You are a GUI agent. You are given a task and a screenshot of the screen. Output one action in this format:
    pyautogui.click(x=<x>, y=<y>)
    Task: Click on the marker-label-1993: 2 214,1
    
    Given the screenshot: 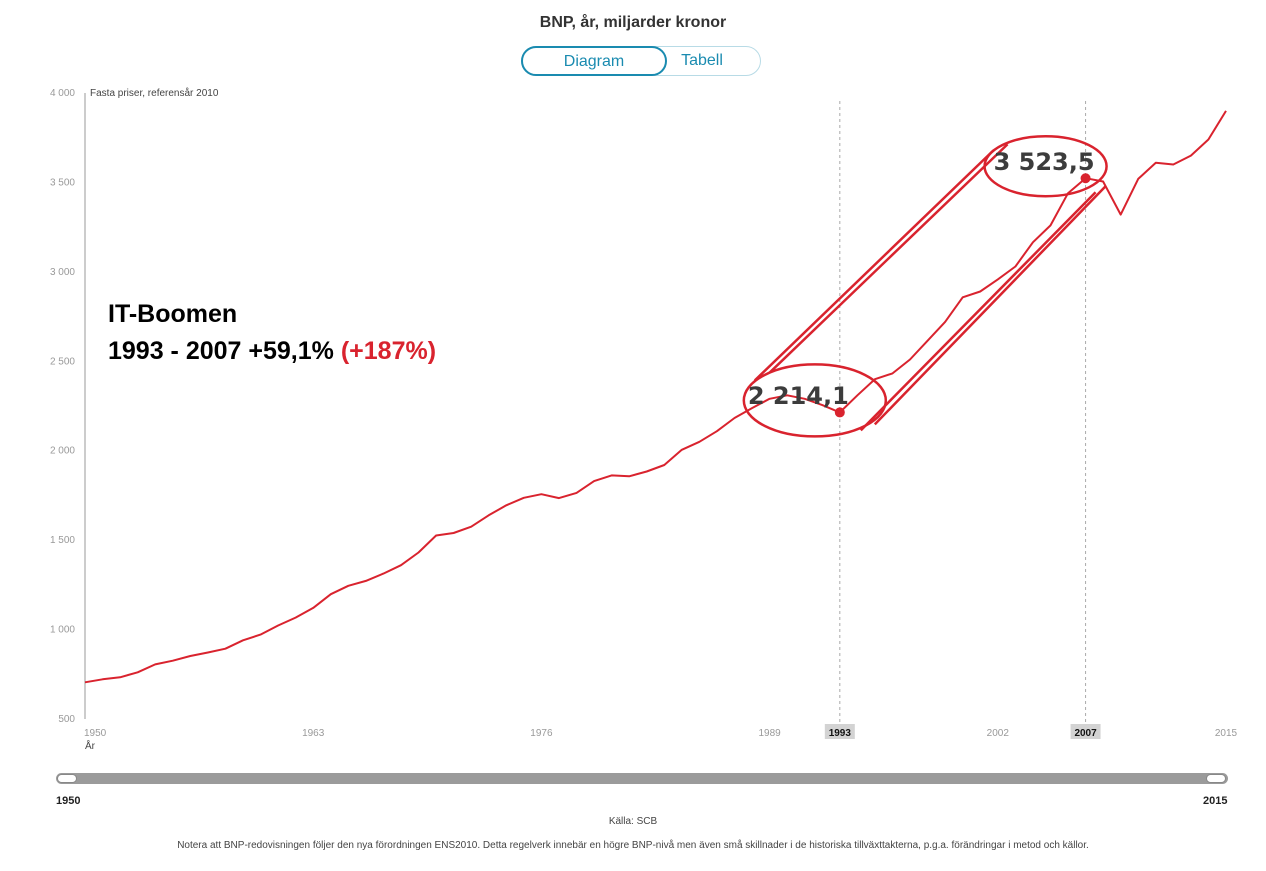 What is the action you would take?
    pyautogui.click(x=798, y=396)
    